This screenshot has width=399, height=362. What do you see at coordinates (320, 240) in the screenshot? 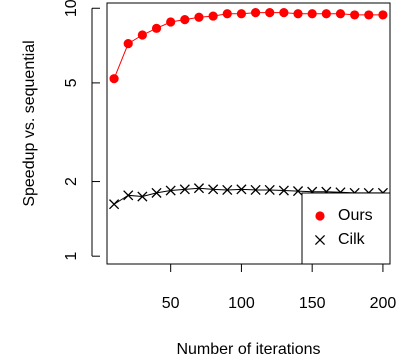
I see `legend-marker-cilk` at bounding box center [320, 240].